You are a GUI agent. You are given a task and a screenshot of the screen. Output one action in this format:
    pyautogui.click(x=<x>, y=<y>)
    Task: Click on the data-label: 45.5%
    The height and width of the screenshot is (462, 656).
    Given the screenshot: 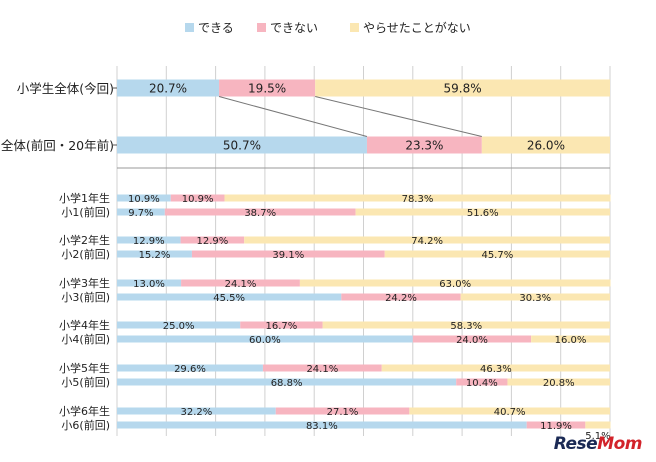 What is the action you would take?
    pyautogui.click(x=229, y=298)
    